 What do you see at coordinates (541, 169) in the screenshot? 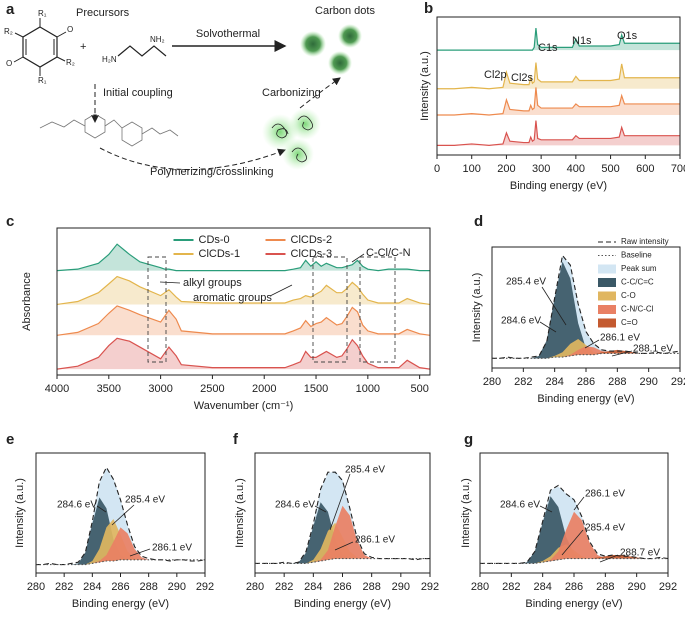
I see `x-tick-label: 300` at bounding box center [541, 169].